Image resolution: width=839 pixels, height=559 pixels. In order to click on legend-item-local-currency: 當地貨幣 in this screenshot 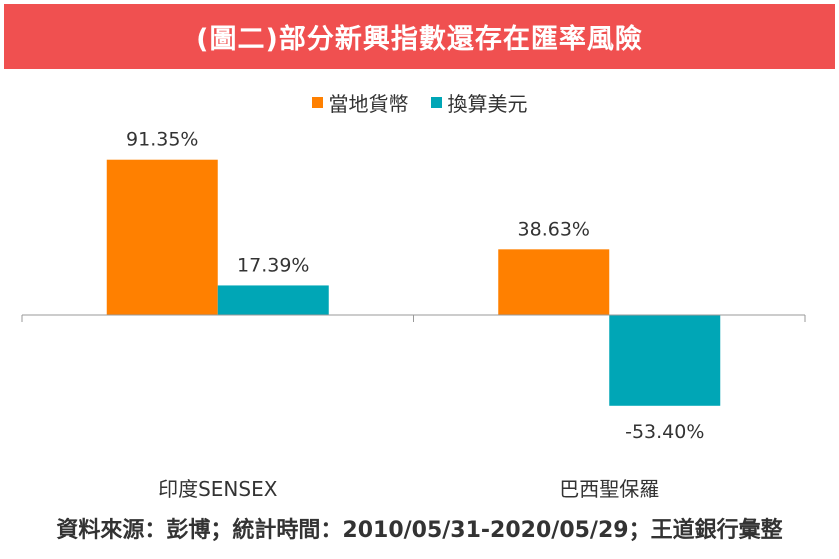, I will do `click(360, 102)`.